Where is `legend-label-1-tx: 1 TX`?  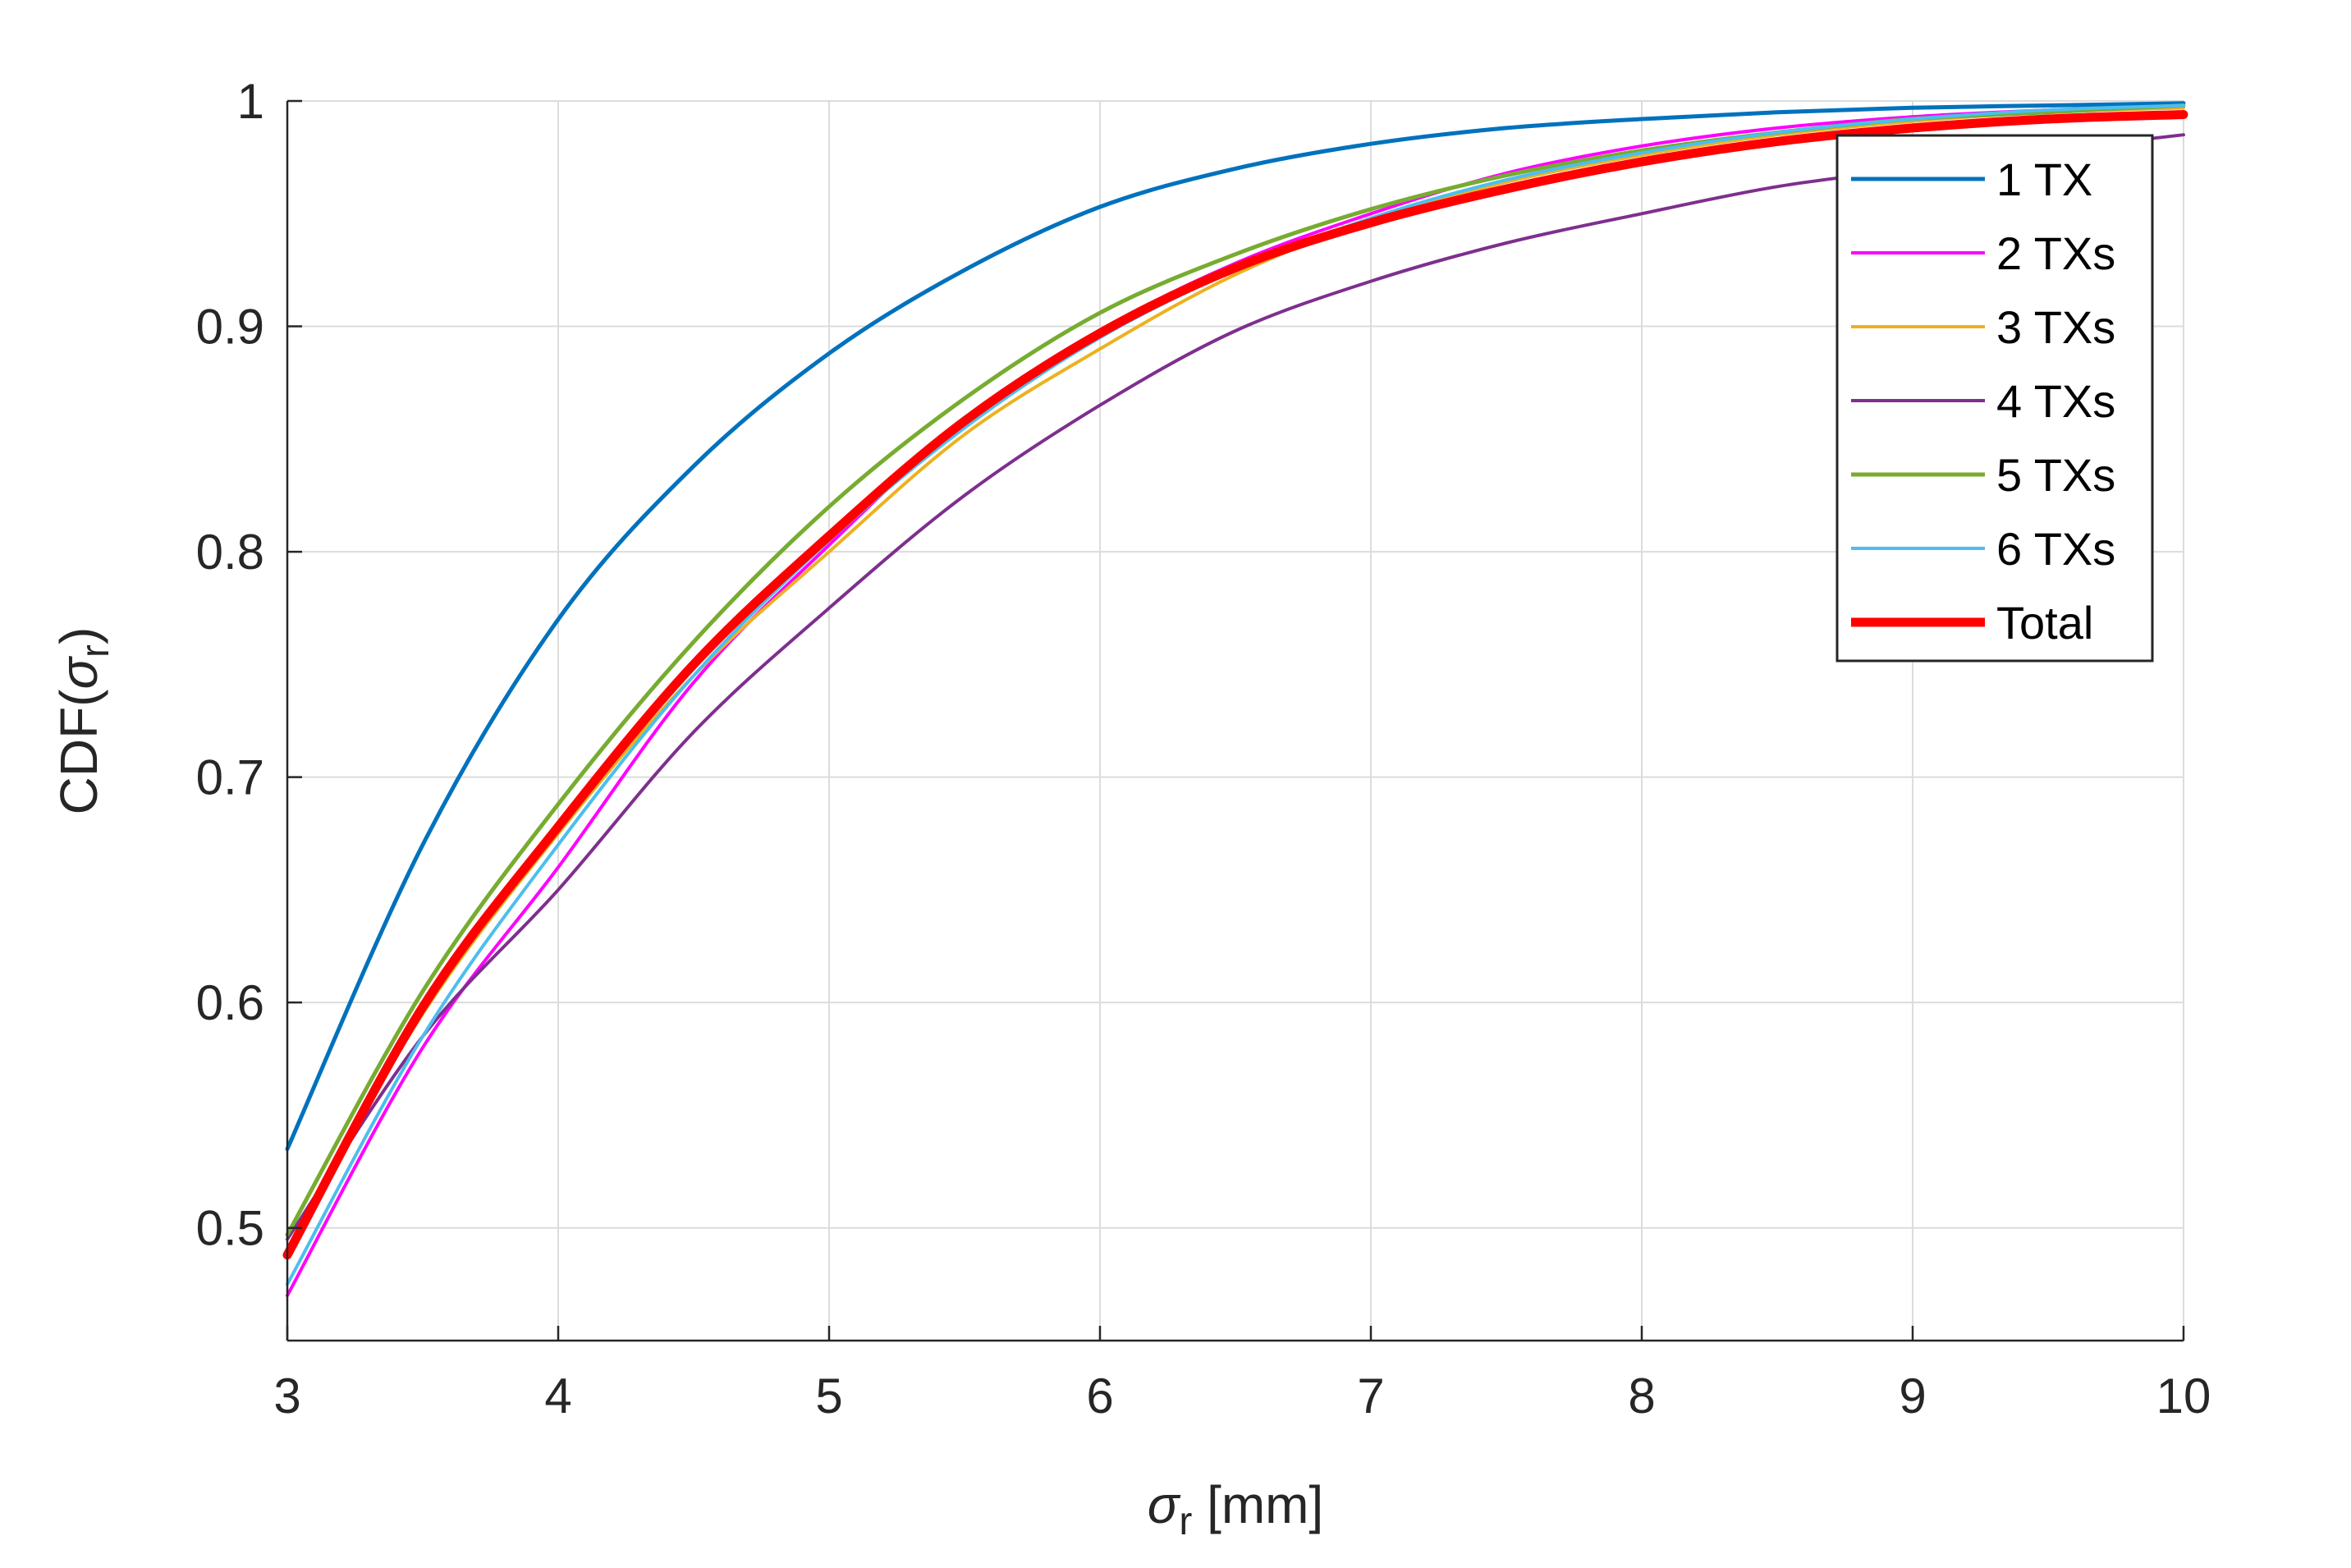
legend-label-1-tx: 1 TX is located at coordinates (2044, 179).